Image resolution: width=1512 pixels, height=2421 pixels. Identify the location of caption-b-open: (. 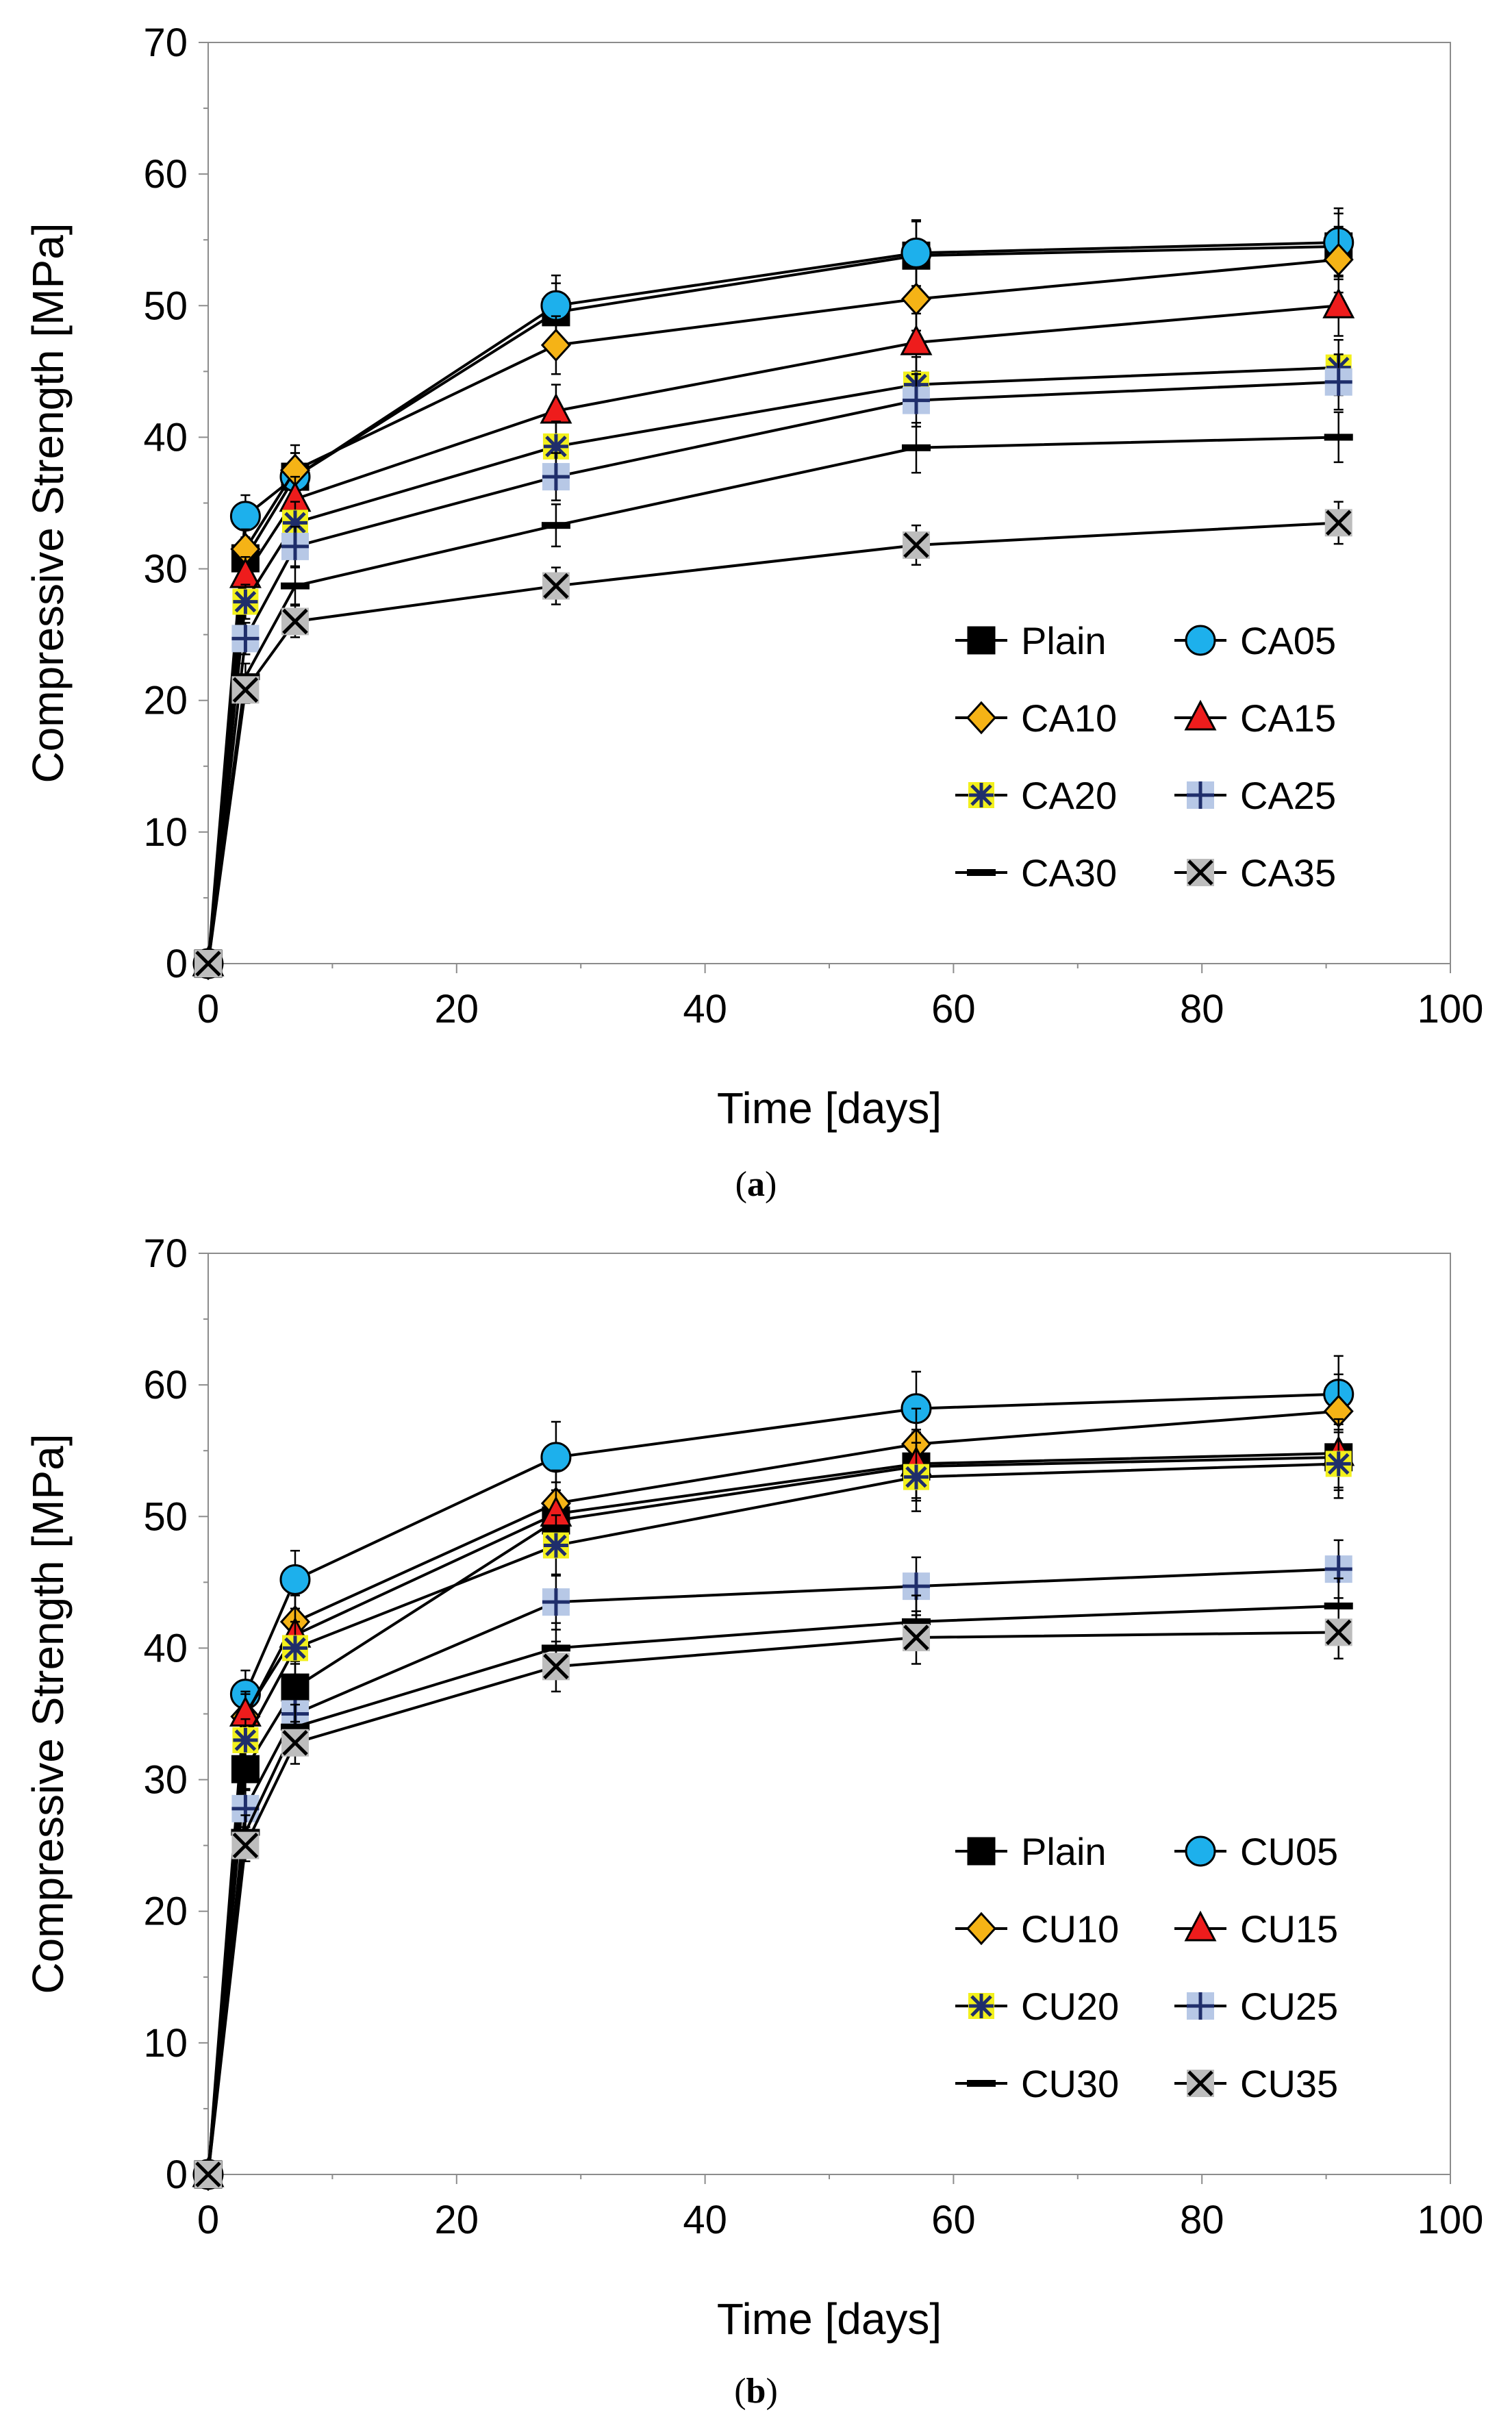
(740, 2391).